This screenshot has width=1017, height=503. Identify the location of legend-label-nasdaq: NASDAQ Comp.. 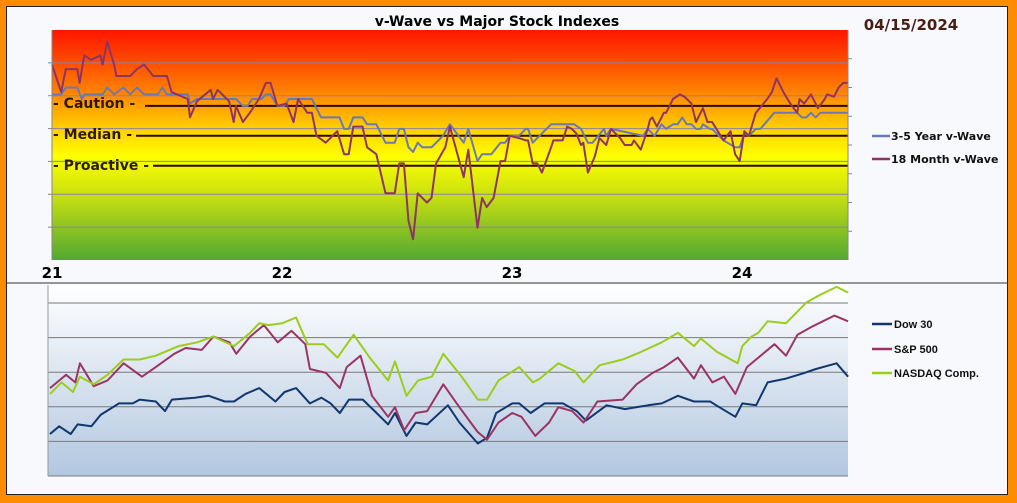
(936, 374).